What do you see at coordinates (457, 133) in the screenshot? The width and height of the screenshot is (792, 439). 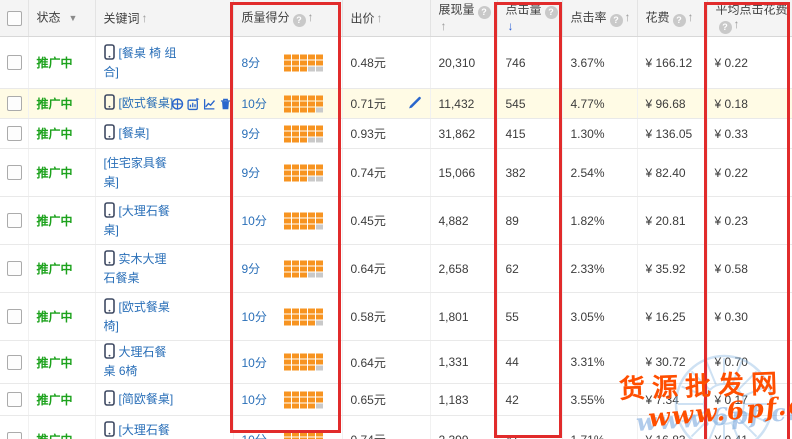 I see `impressions-value: 31,862` at bounding box center [457, 133].